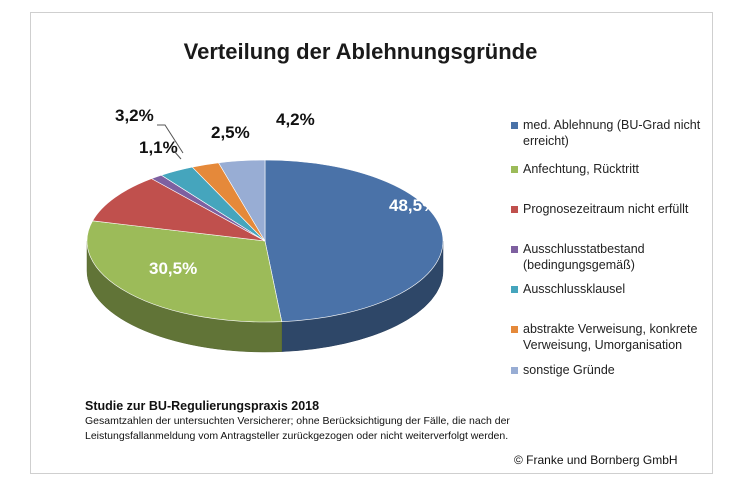  I want to click on legend-label: sonstige Gründe, so click(569, 370).